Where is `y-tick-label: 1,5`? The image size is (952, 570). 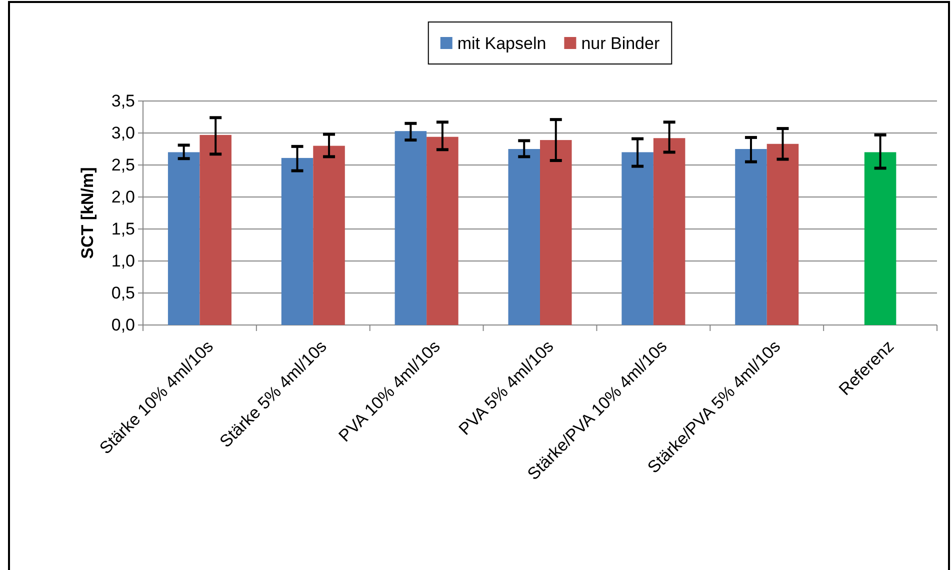 y-tick-label: 1,5 is located at coordinates (123, 228).